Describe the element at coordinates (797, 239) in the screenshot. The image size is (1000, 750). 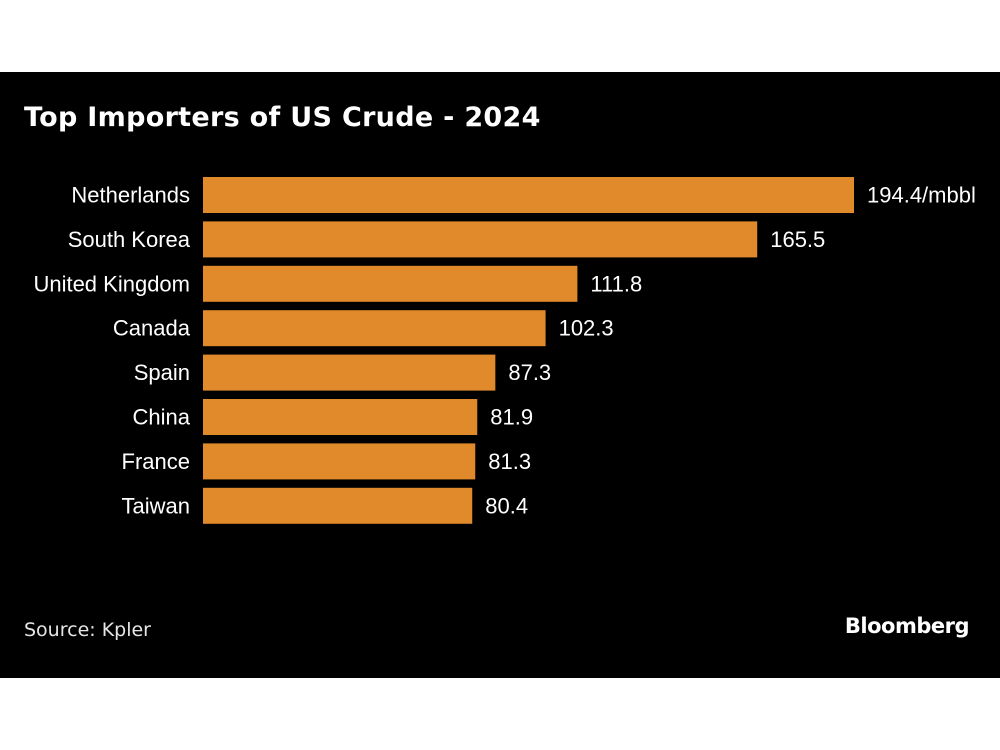
I see `value-label: 165.5` at that location.